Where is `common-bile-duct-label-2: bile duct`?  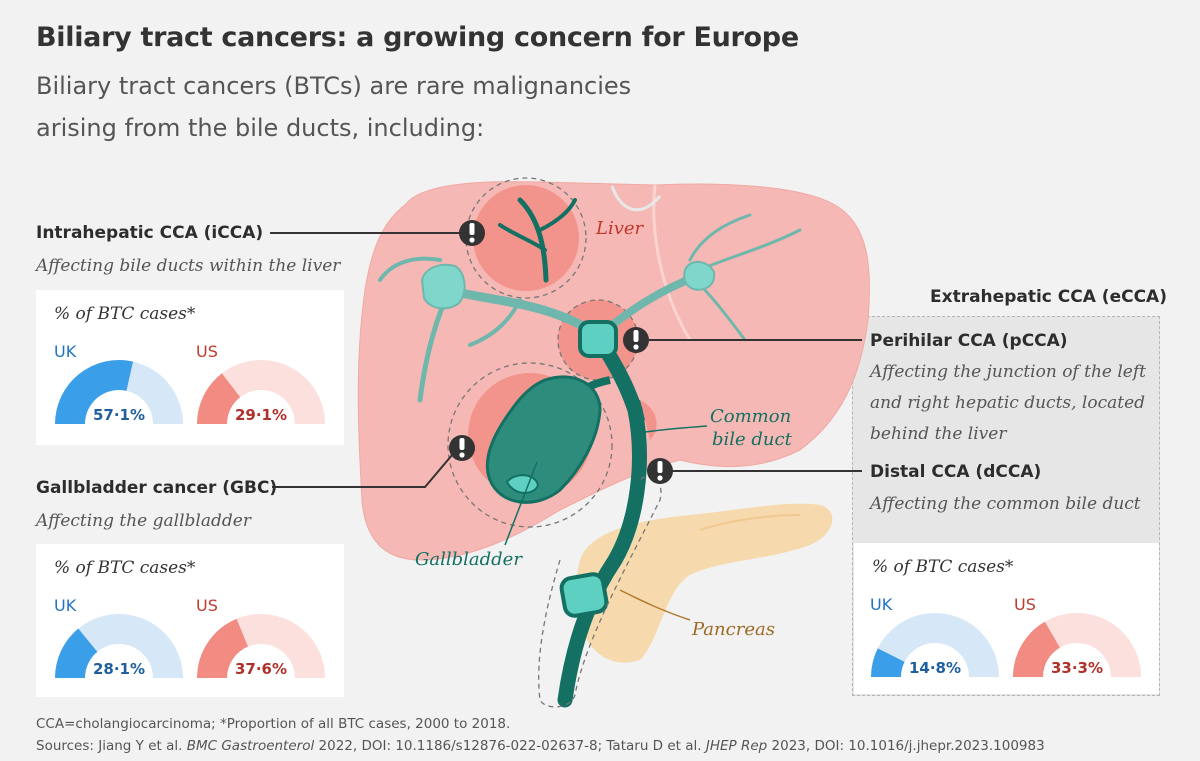 common-bile-duct-label-2: bile duct is located at coordinates (752, 439).